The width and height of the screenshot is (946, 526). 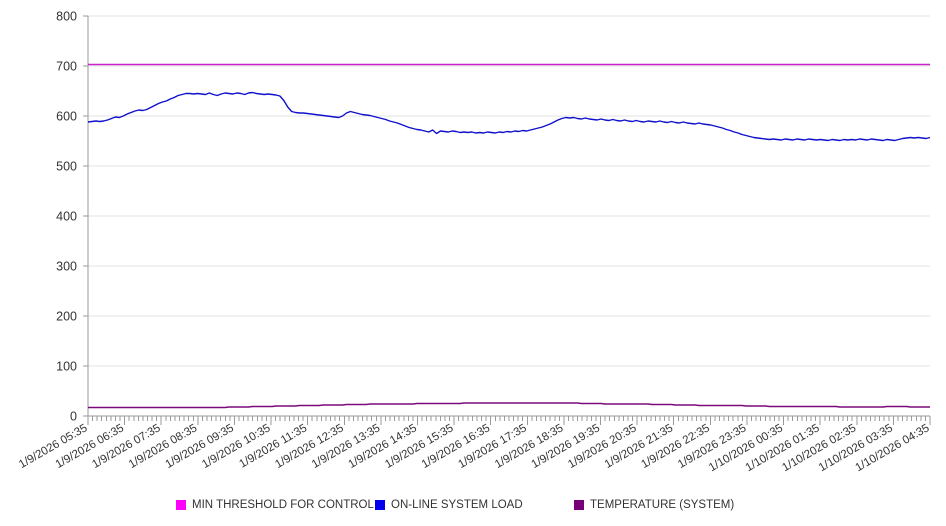 I want to click on y-tick-label: 800, so click(x=66, y=17).